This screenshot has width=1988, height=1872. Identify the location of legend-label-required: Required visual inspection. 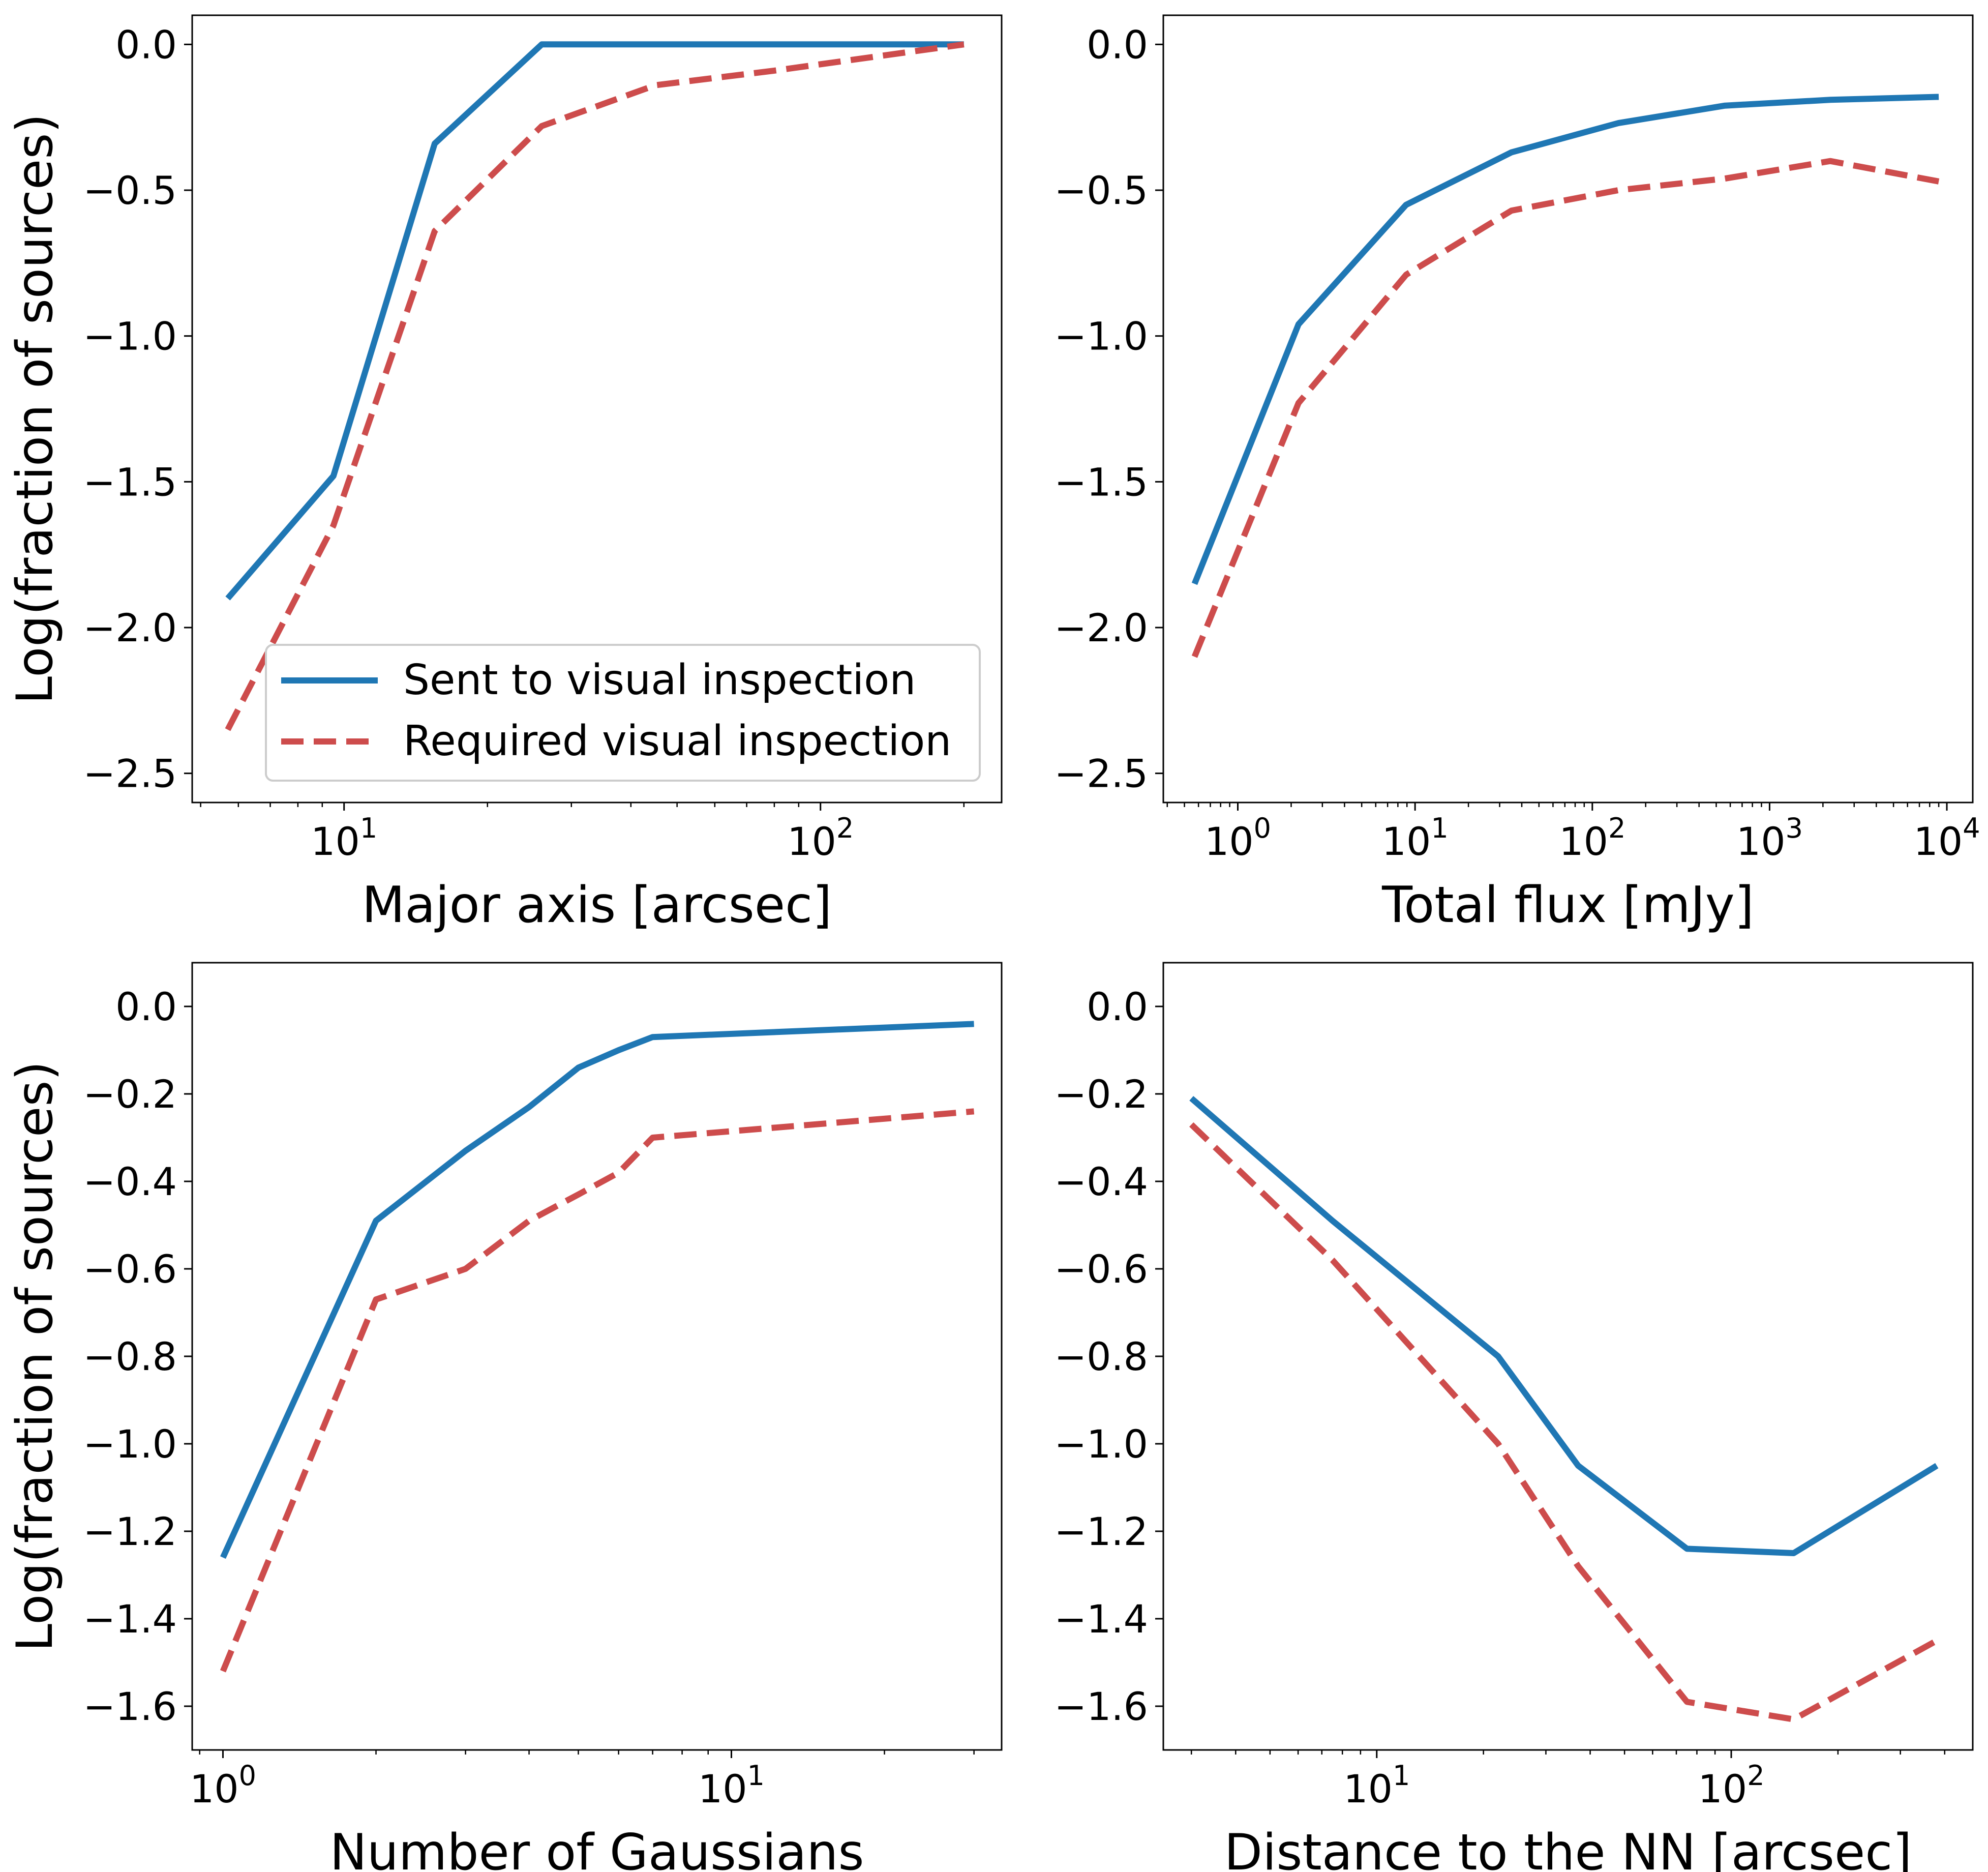
(677, 741).